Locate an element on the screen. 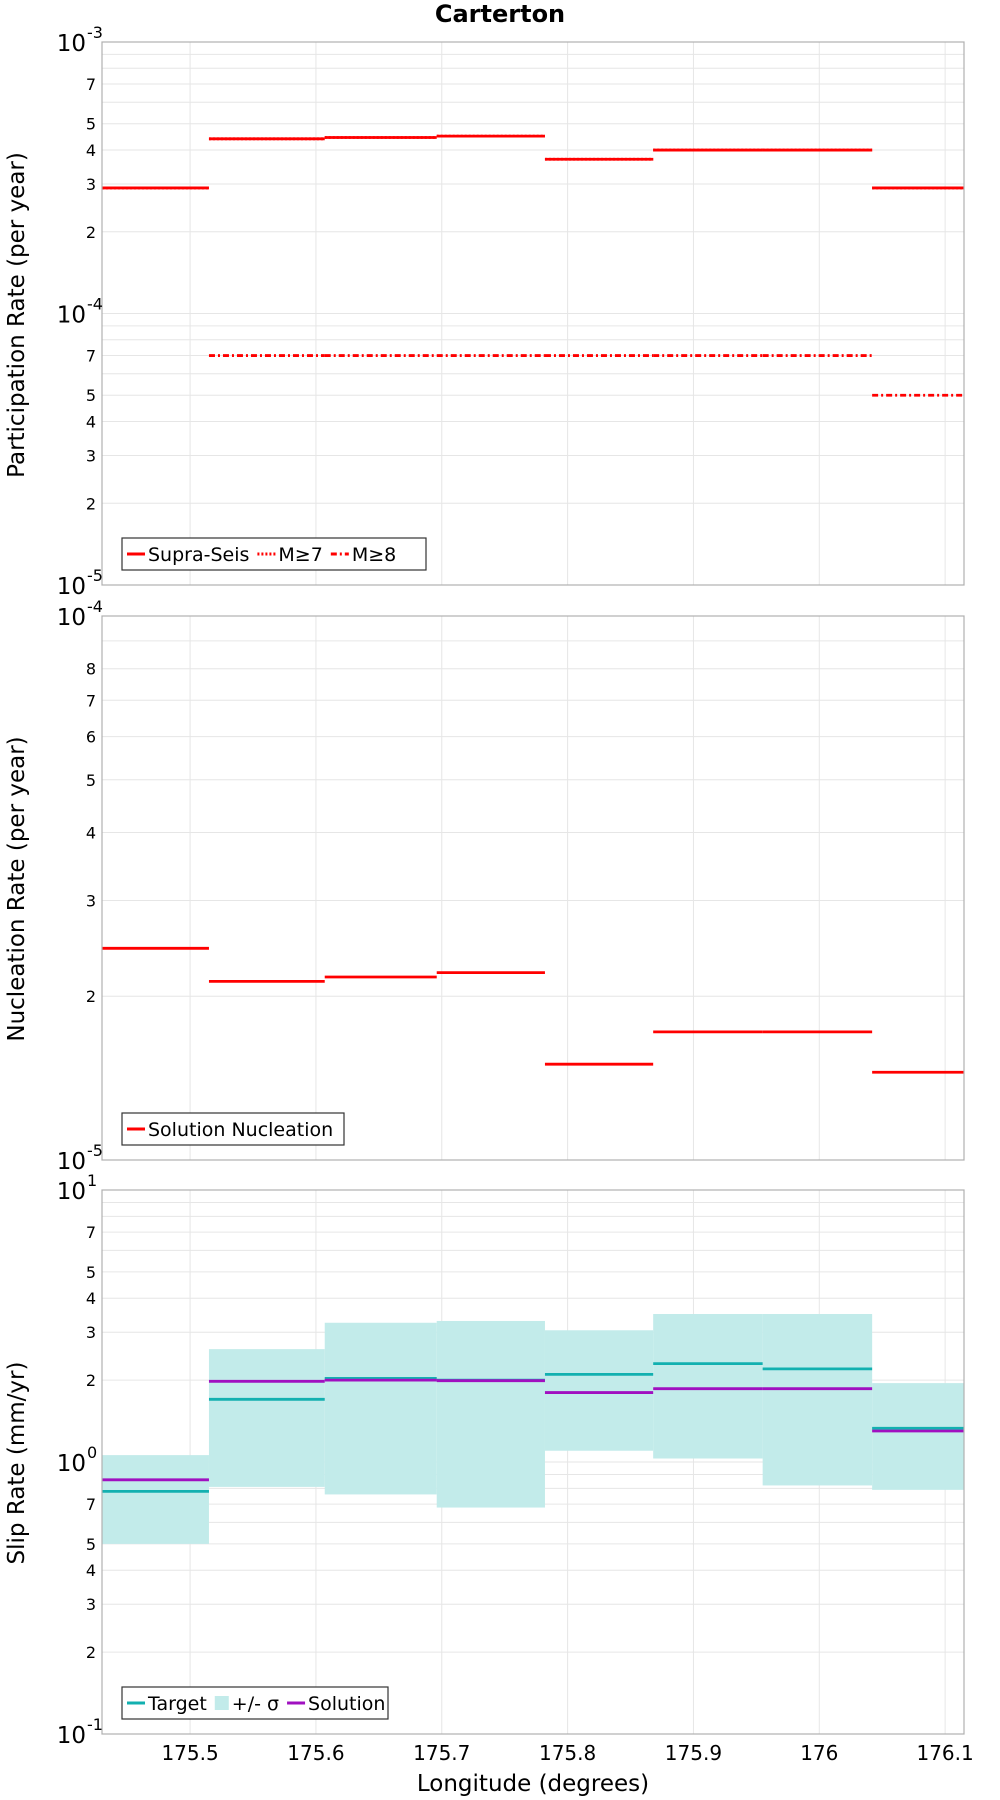 Image resolution: width=1000 pixels, height=1800 pixels. x-tick-label: 176 is located at coordinates (819, 1753).